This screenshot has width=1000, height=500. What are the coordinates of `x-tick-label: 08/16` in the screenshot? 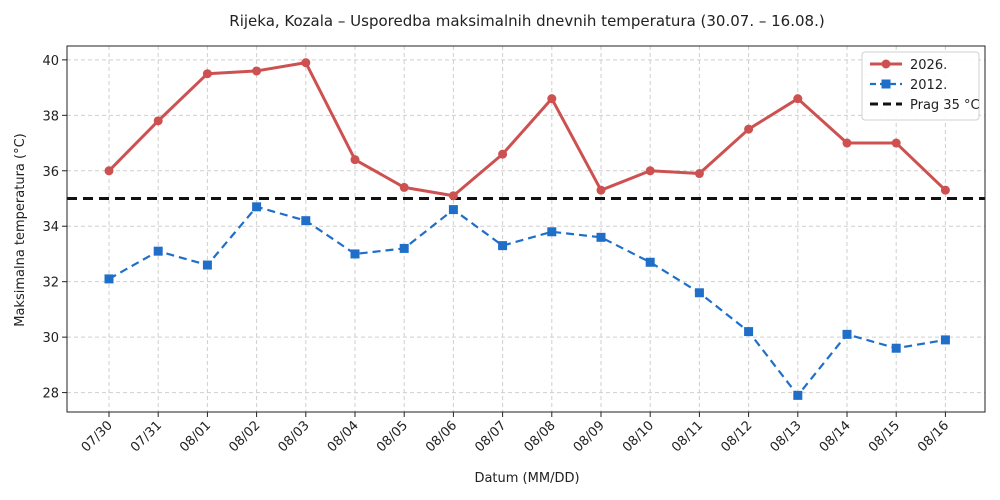 It's located at (933, 436).